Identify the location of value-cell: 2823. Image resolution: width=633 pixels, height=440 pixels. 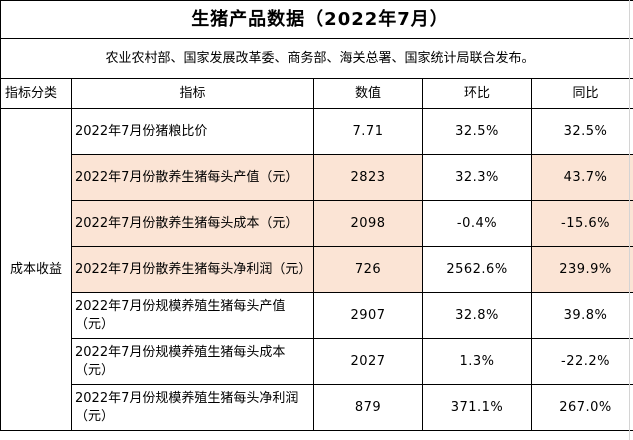
(368, 177).